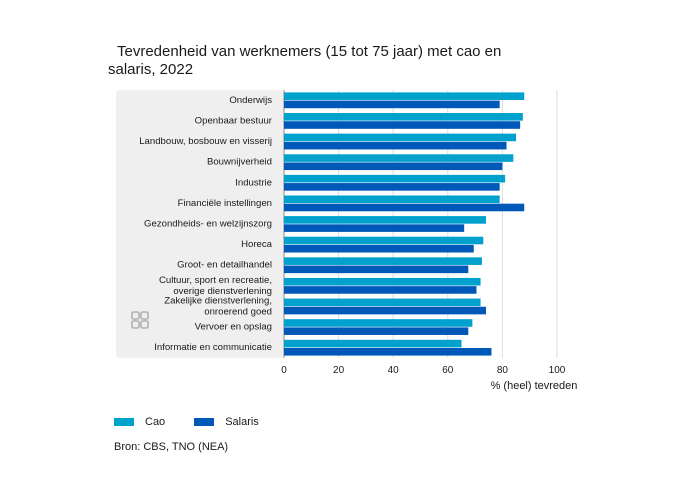 The image size is (700, 500). What do you see at coordinates (284, 370) in the screenshot?
I see `x-tick-label: 0` at bounding box center [284, 370].